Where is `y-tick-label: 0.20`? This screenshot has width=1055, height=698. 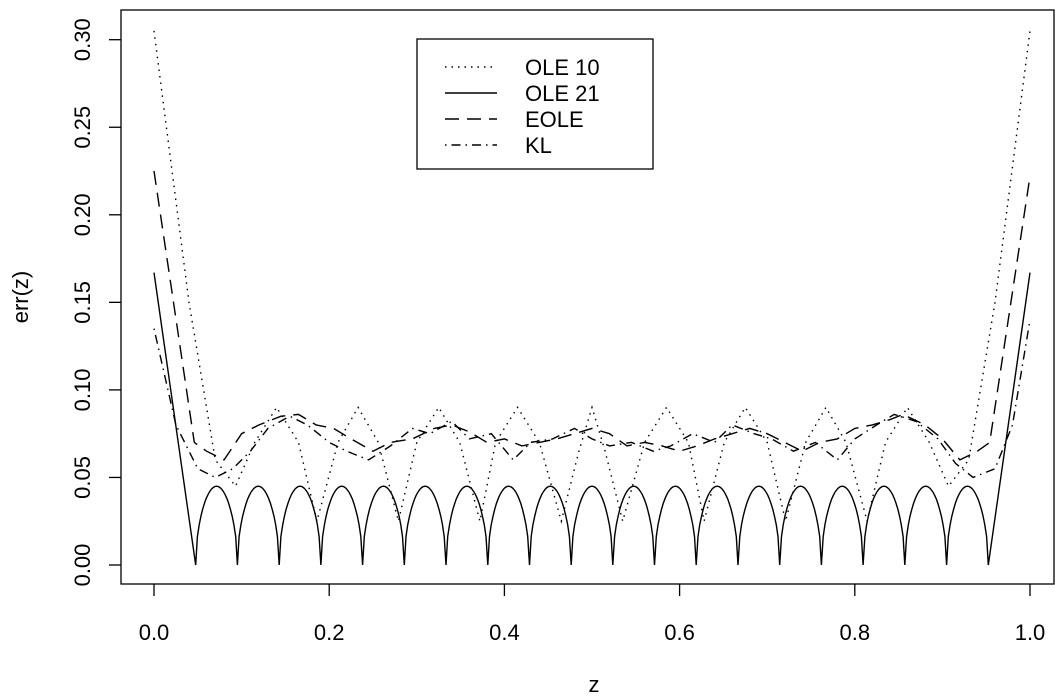
y-tick-label: 0.20 is located at coordinates (82, 214).